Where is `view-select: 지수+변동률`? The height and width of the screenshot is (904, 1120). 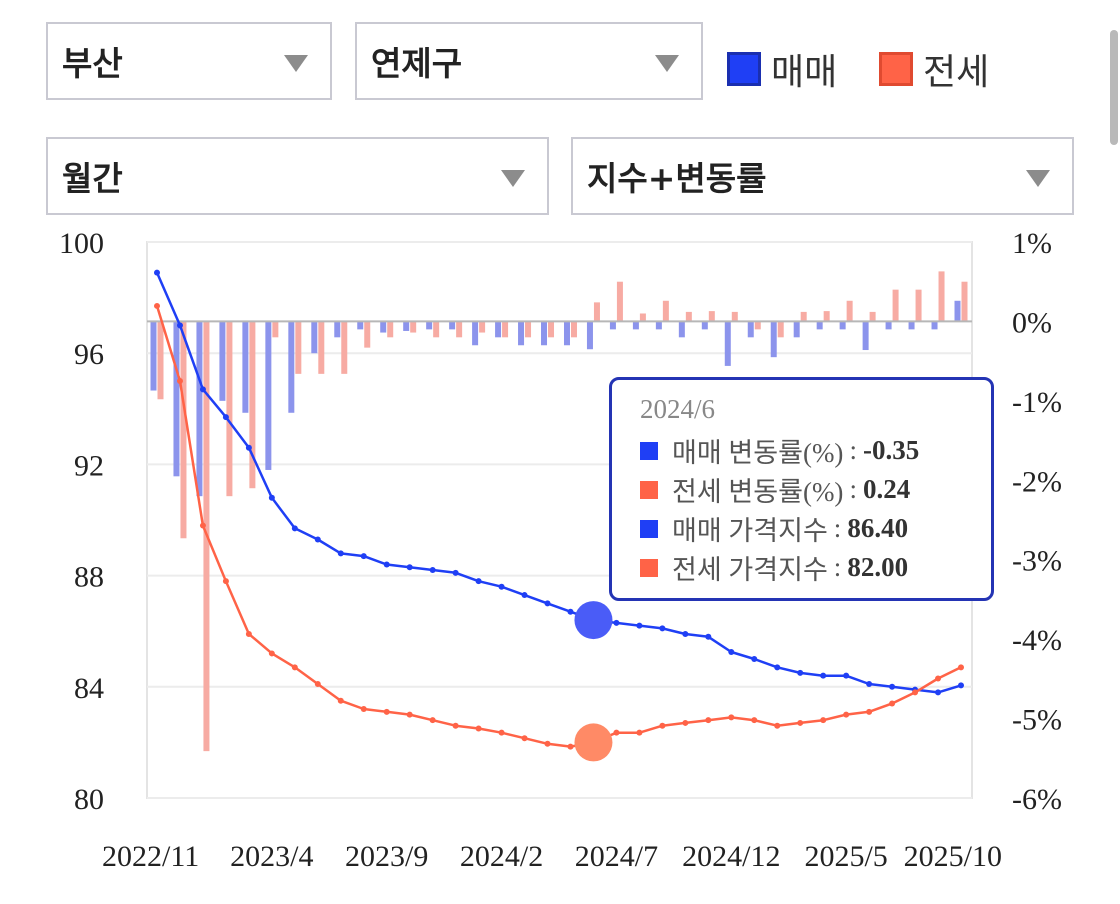 view-select: 지수+변동률 is located at coordinates (822, 176).